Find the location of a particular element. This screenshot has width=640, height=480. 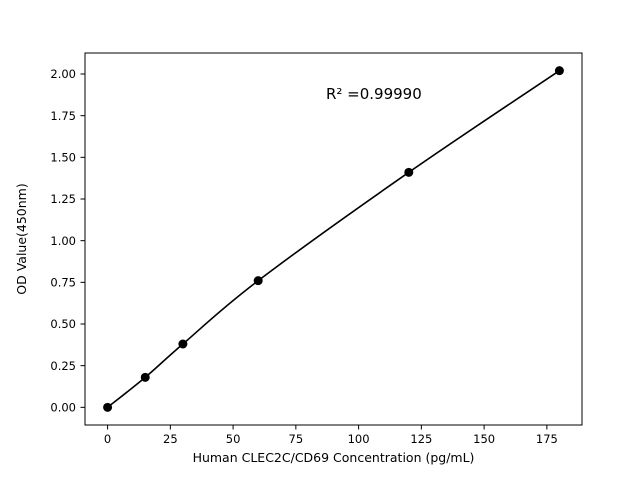

y-axis-label: OD Value(450nm) is located at coordinates (21, 238).